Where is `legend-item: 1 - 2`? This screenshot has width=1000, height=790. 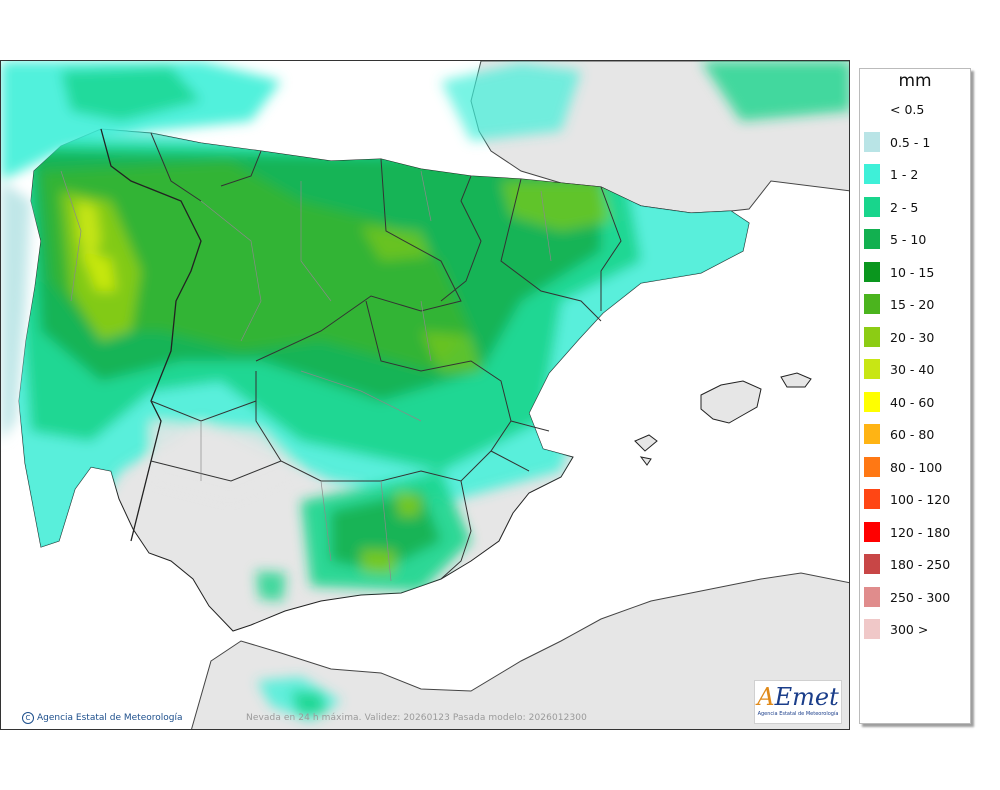
legend-item: 1 - 2 is located at coordinates (916, 174).